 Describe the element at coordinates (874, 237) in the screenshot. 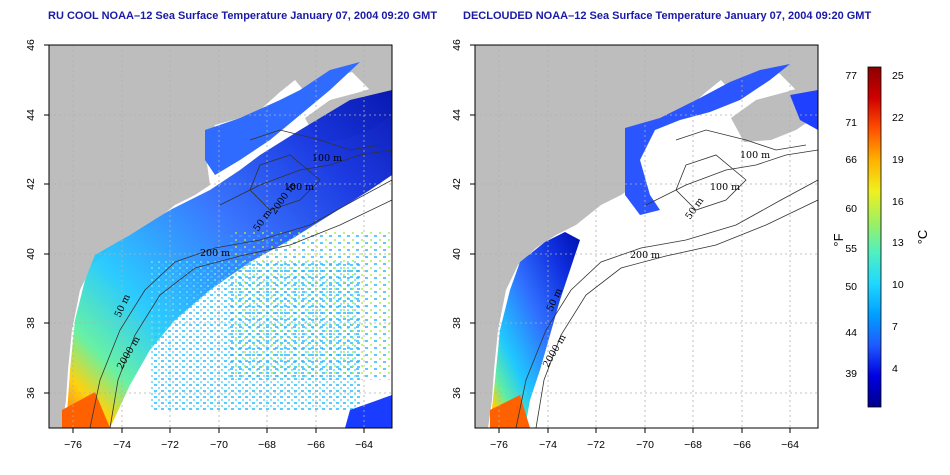

I see `colorbar-gradient` at that location.